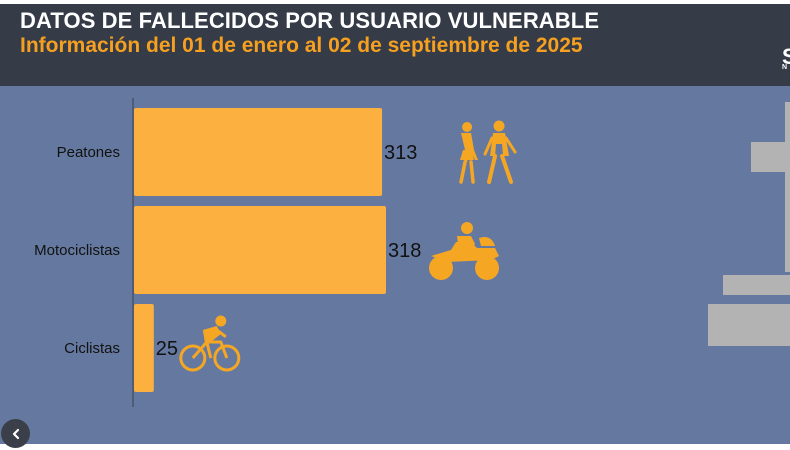 This screenshot has width=790, height=450. I want to click on logo-letter: S, so click(786, 56).